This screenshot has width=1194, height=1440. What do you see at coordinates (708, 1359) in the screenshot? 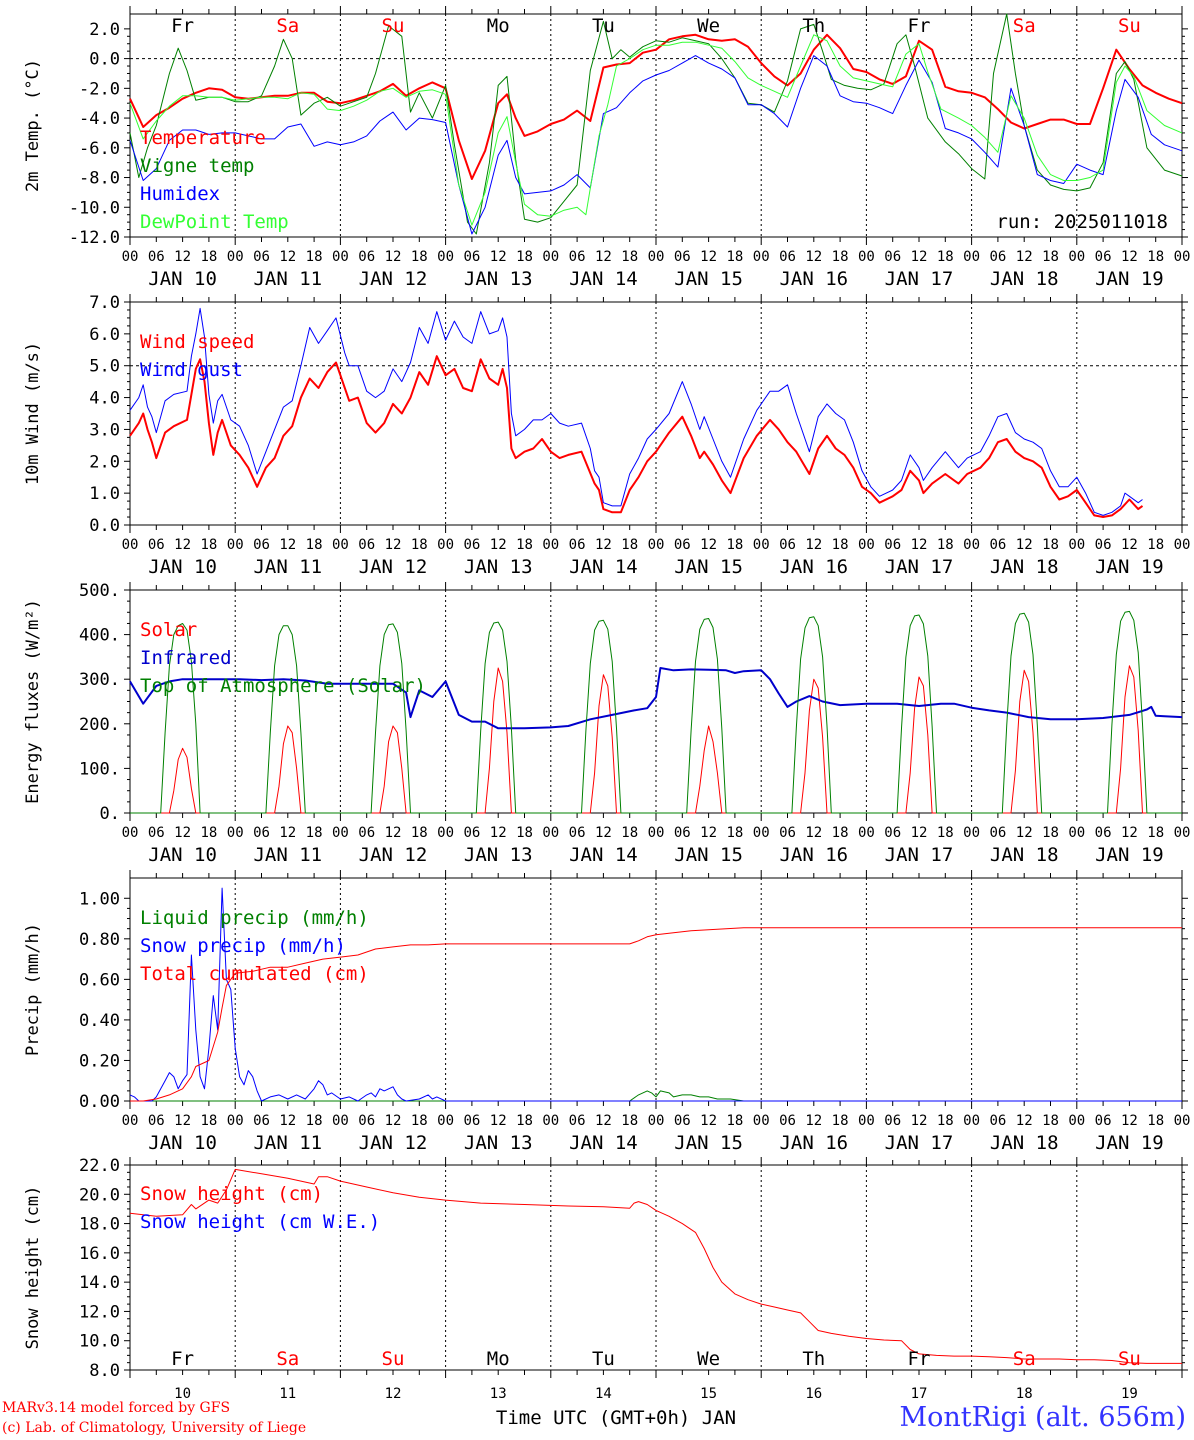
I see `day-name-label: We` at bounding box center [708, 1359].